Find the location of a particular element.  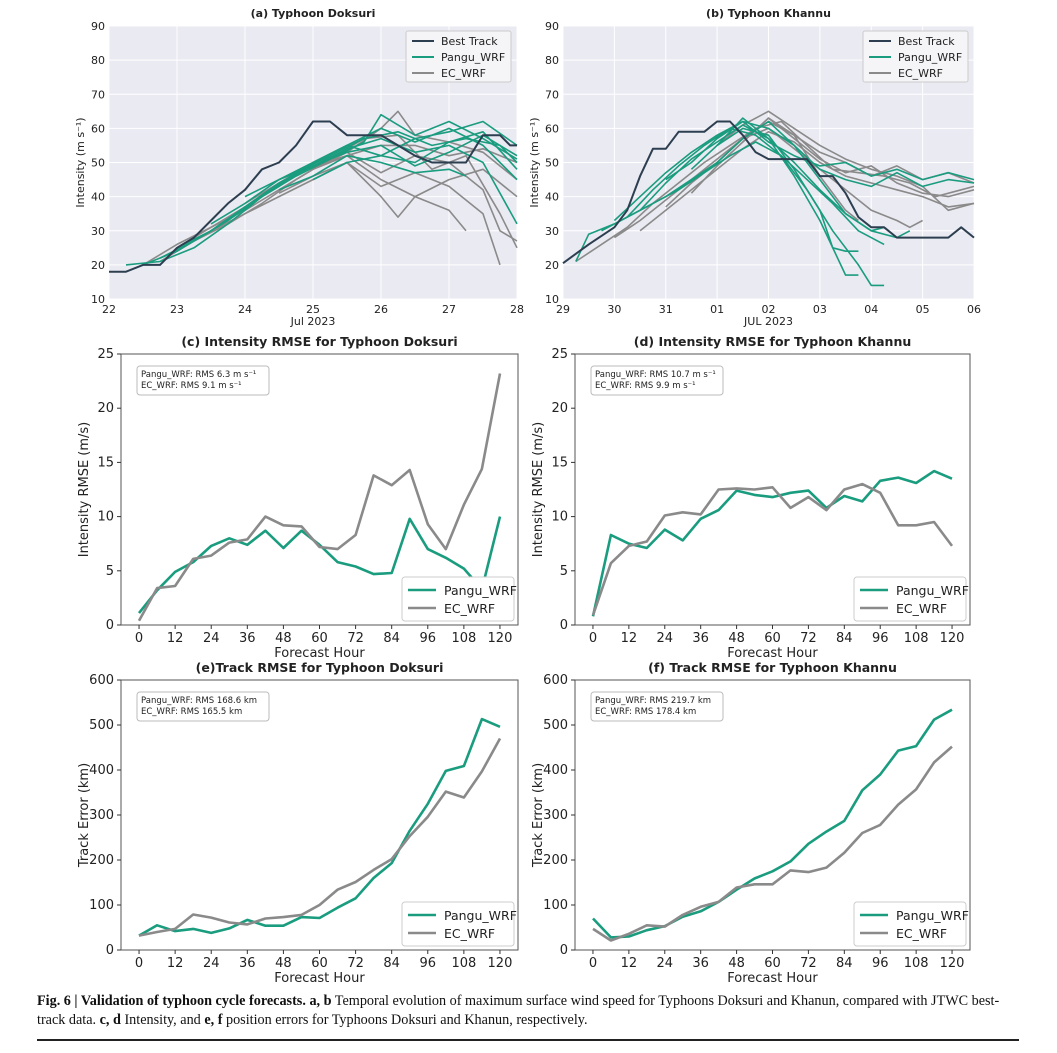

x-tick-label: 05 is located at coordinates (923, 309).